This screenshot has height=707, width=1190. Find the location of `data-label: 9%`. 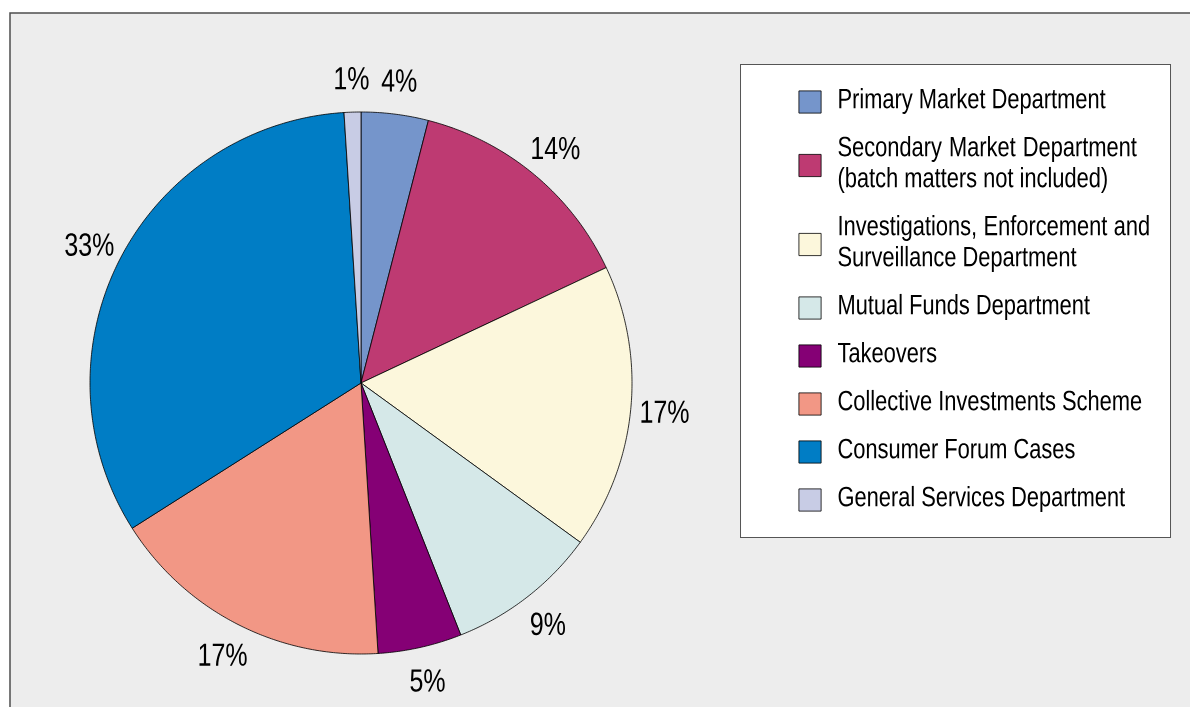

data-label: 9% is located at coordinates (548, 624).